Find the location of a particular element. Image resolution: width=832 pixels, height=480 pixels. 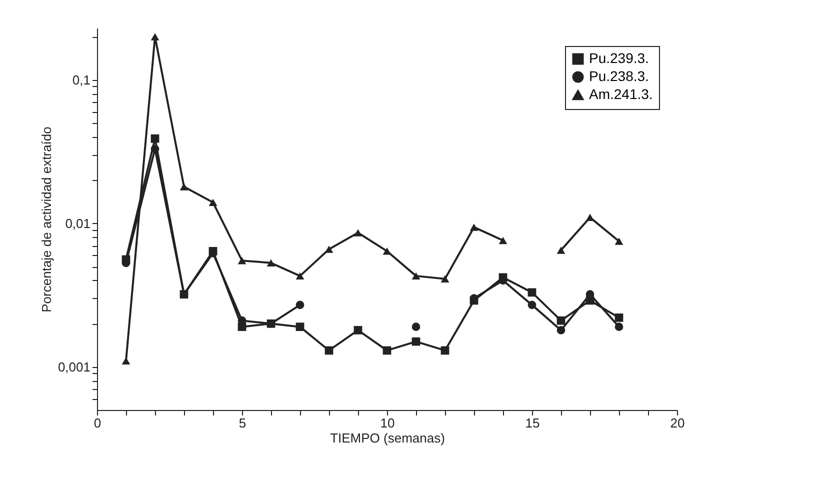

x-tick-label: 20 is located at coordinates (677, 423).